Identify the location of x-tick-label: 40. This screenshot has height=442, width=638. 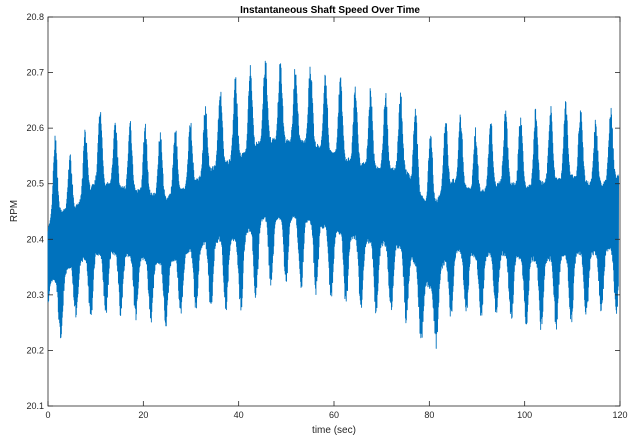
(239, 415).